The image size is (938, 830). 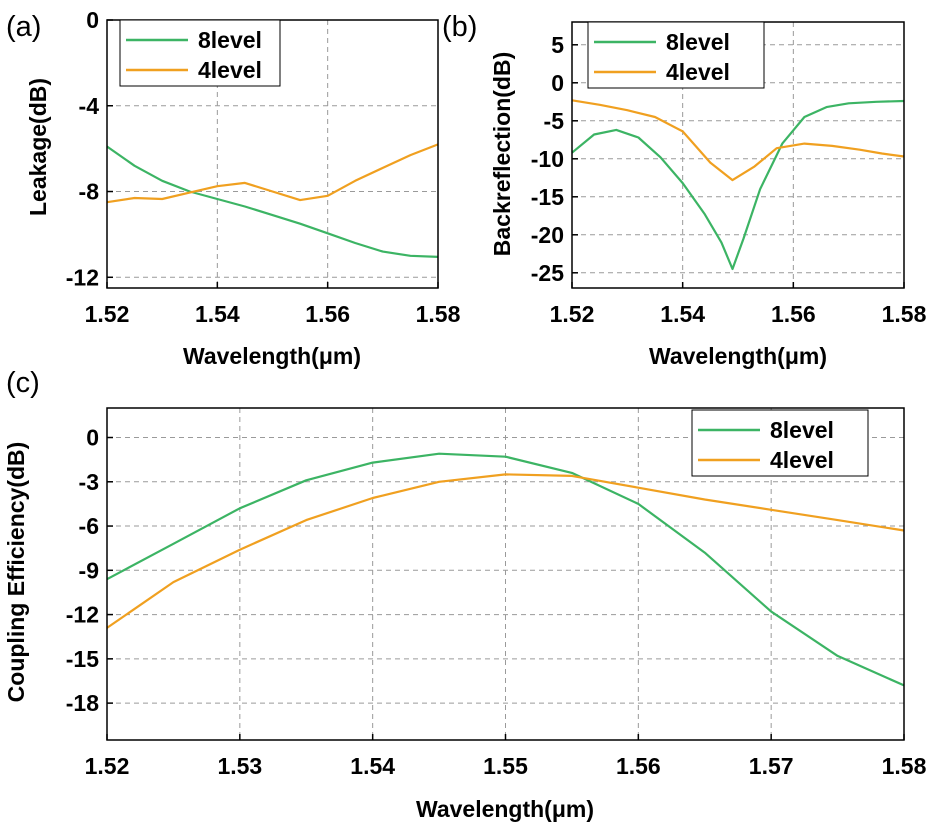 What do you see at coordinates (327, 314) in the screenshot?
I see `panel-a-x-tick-label: 1.56` at bounding box center [327, 314].